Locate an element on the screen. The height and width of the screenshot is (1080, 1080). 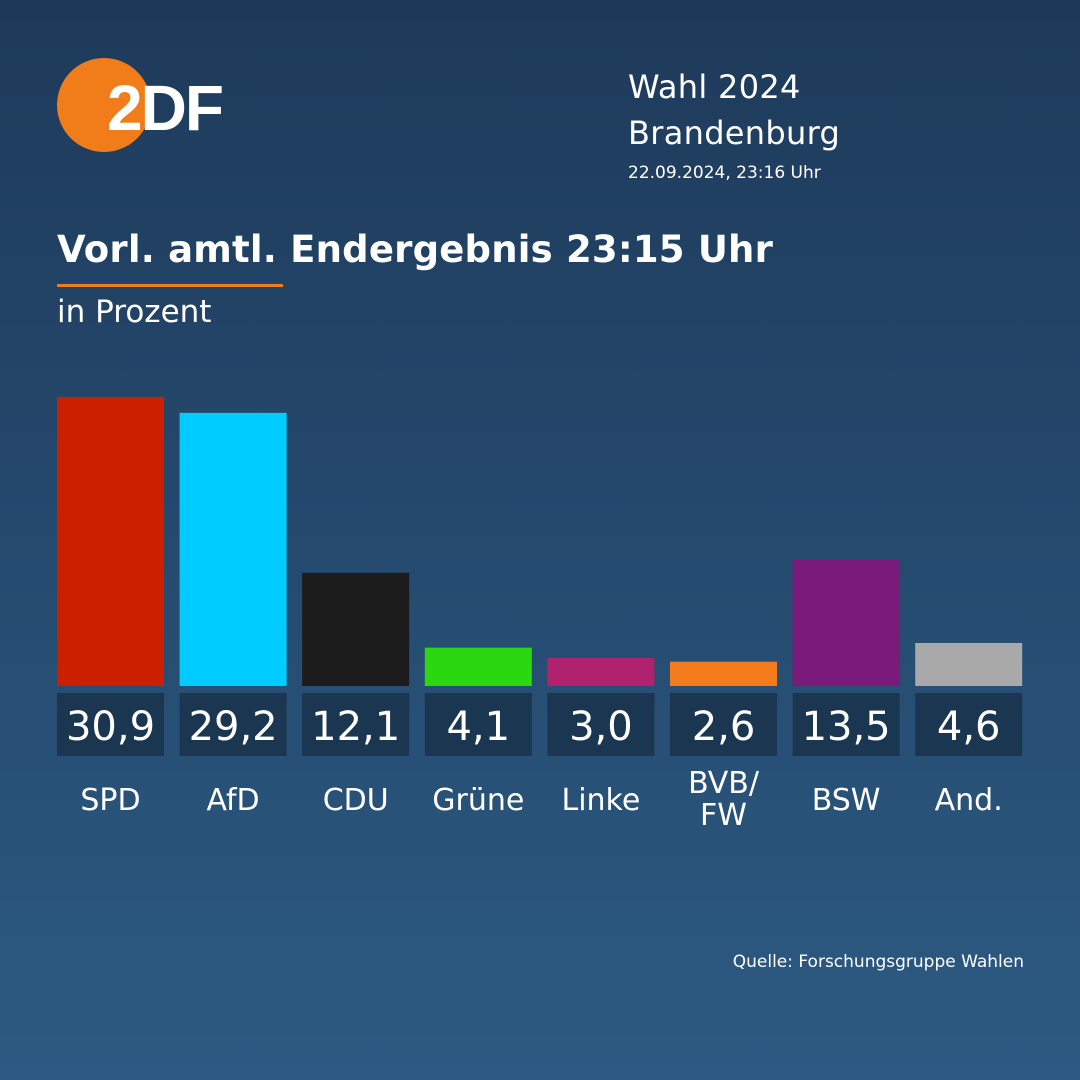
chart-subtitle: in Prozent is located at coordinates (134, 312).